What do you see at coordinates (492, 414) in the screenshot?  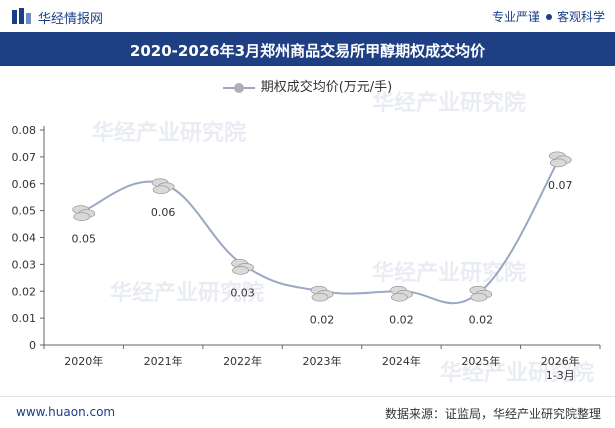 I see `data-source: 数据来源：证监局，华经产业研究院整理` at bounding box center [492, 414].